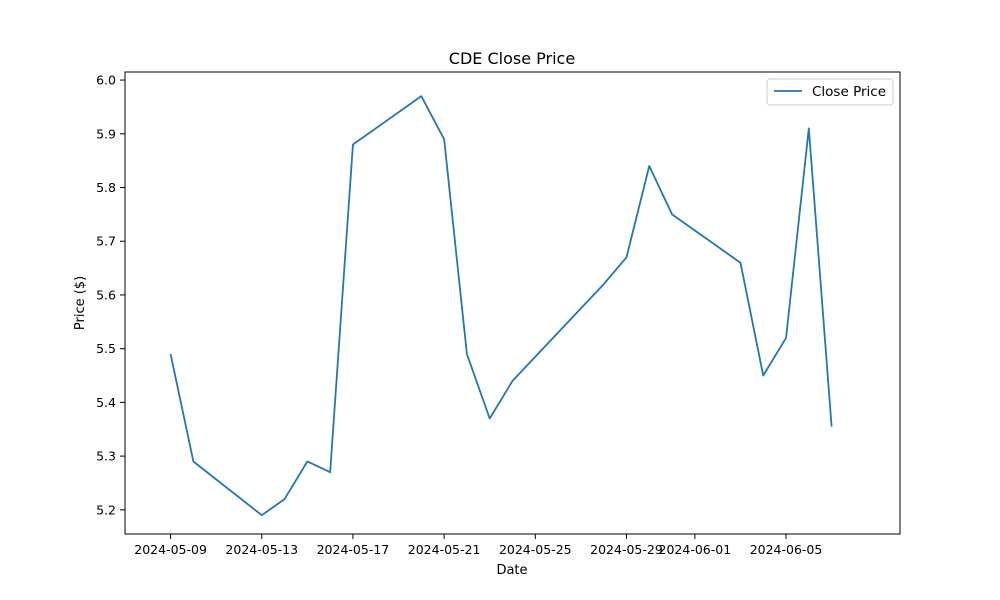 The width and height of the screenshot is (1000, 600). What do you see at coordinates (170, 549) in the screenshot?
I see `x-tick-label: 2024-05-09` at bounding box center [170, 549].